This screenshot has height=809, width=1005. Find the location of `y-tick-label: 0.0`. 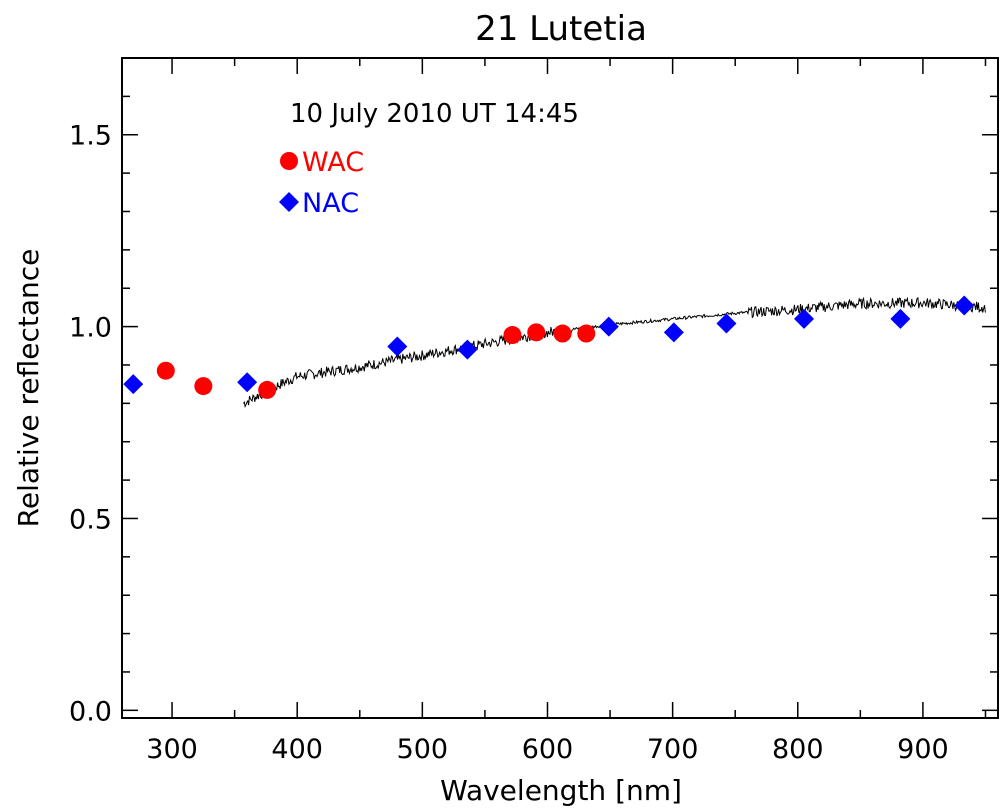

y-tick-label: 0.0 is located at coordinates (90, 711).